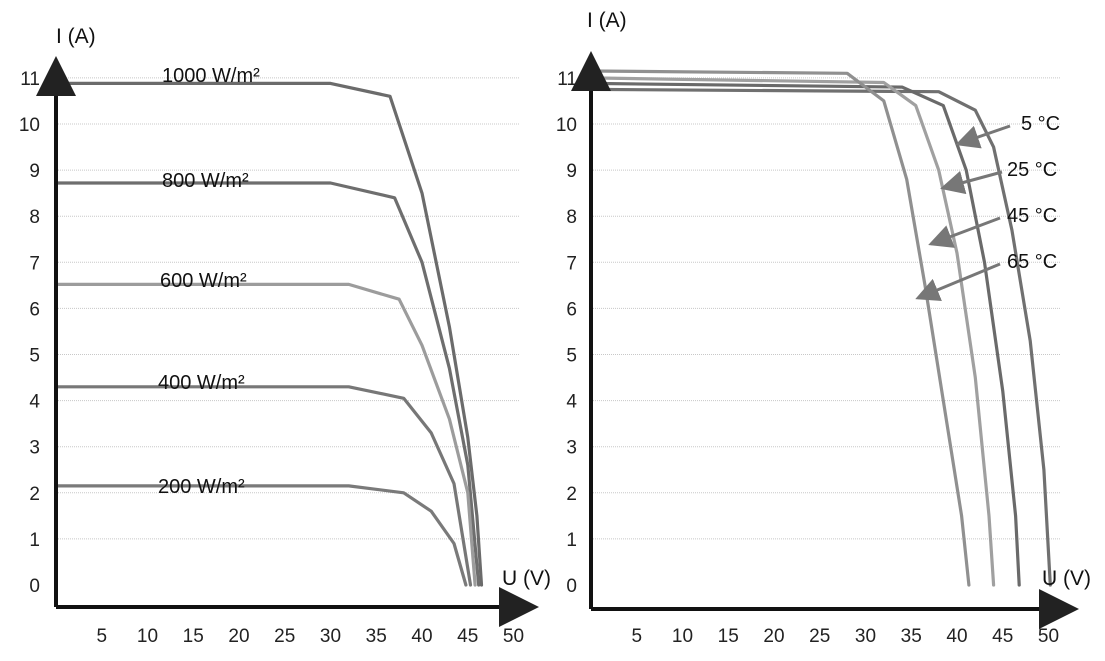 The height and width of the screenshot is (661, 1105). I want to click on series-label: 600 W/m², so click(203, 281).